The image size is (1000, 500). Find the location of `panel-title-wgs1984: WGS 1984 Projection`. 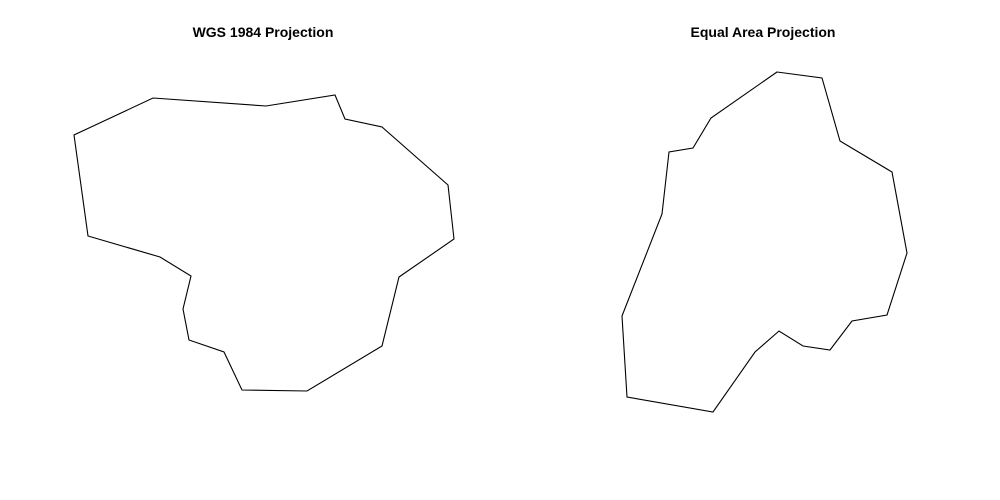

panel-title-wgs1984: WGS 1984 Projection is located at coordinates (263, 32).